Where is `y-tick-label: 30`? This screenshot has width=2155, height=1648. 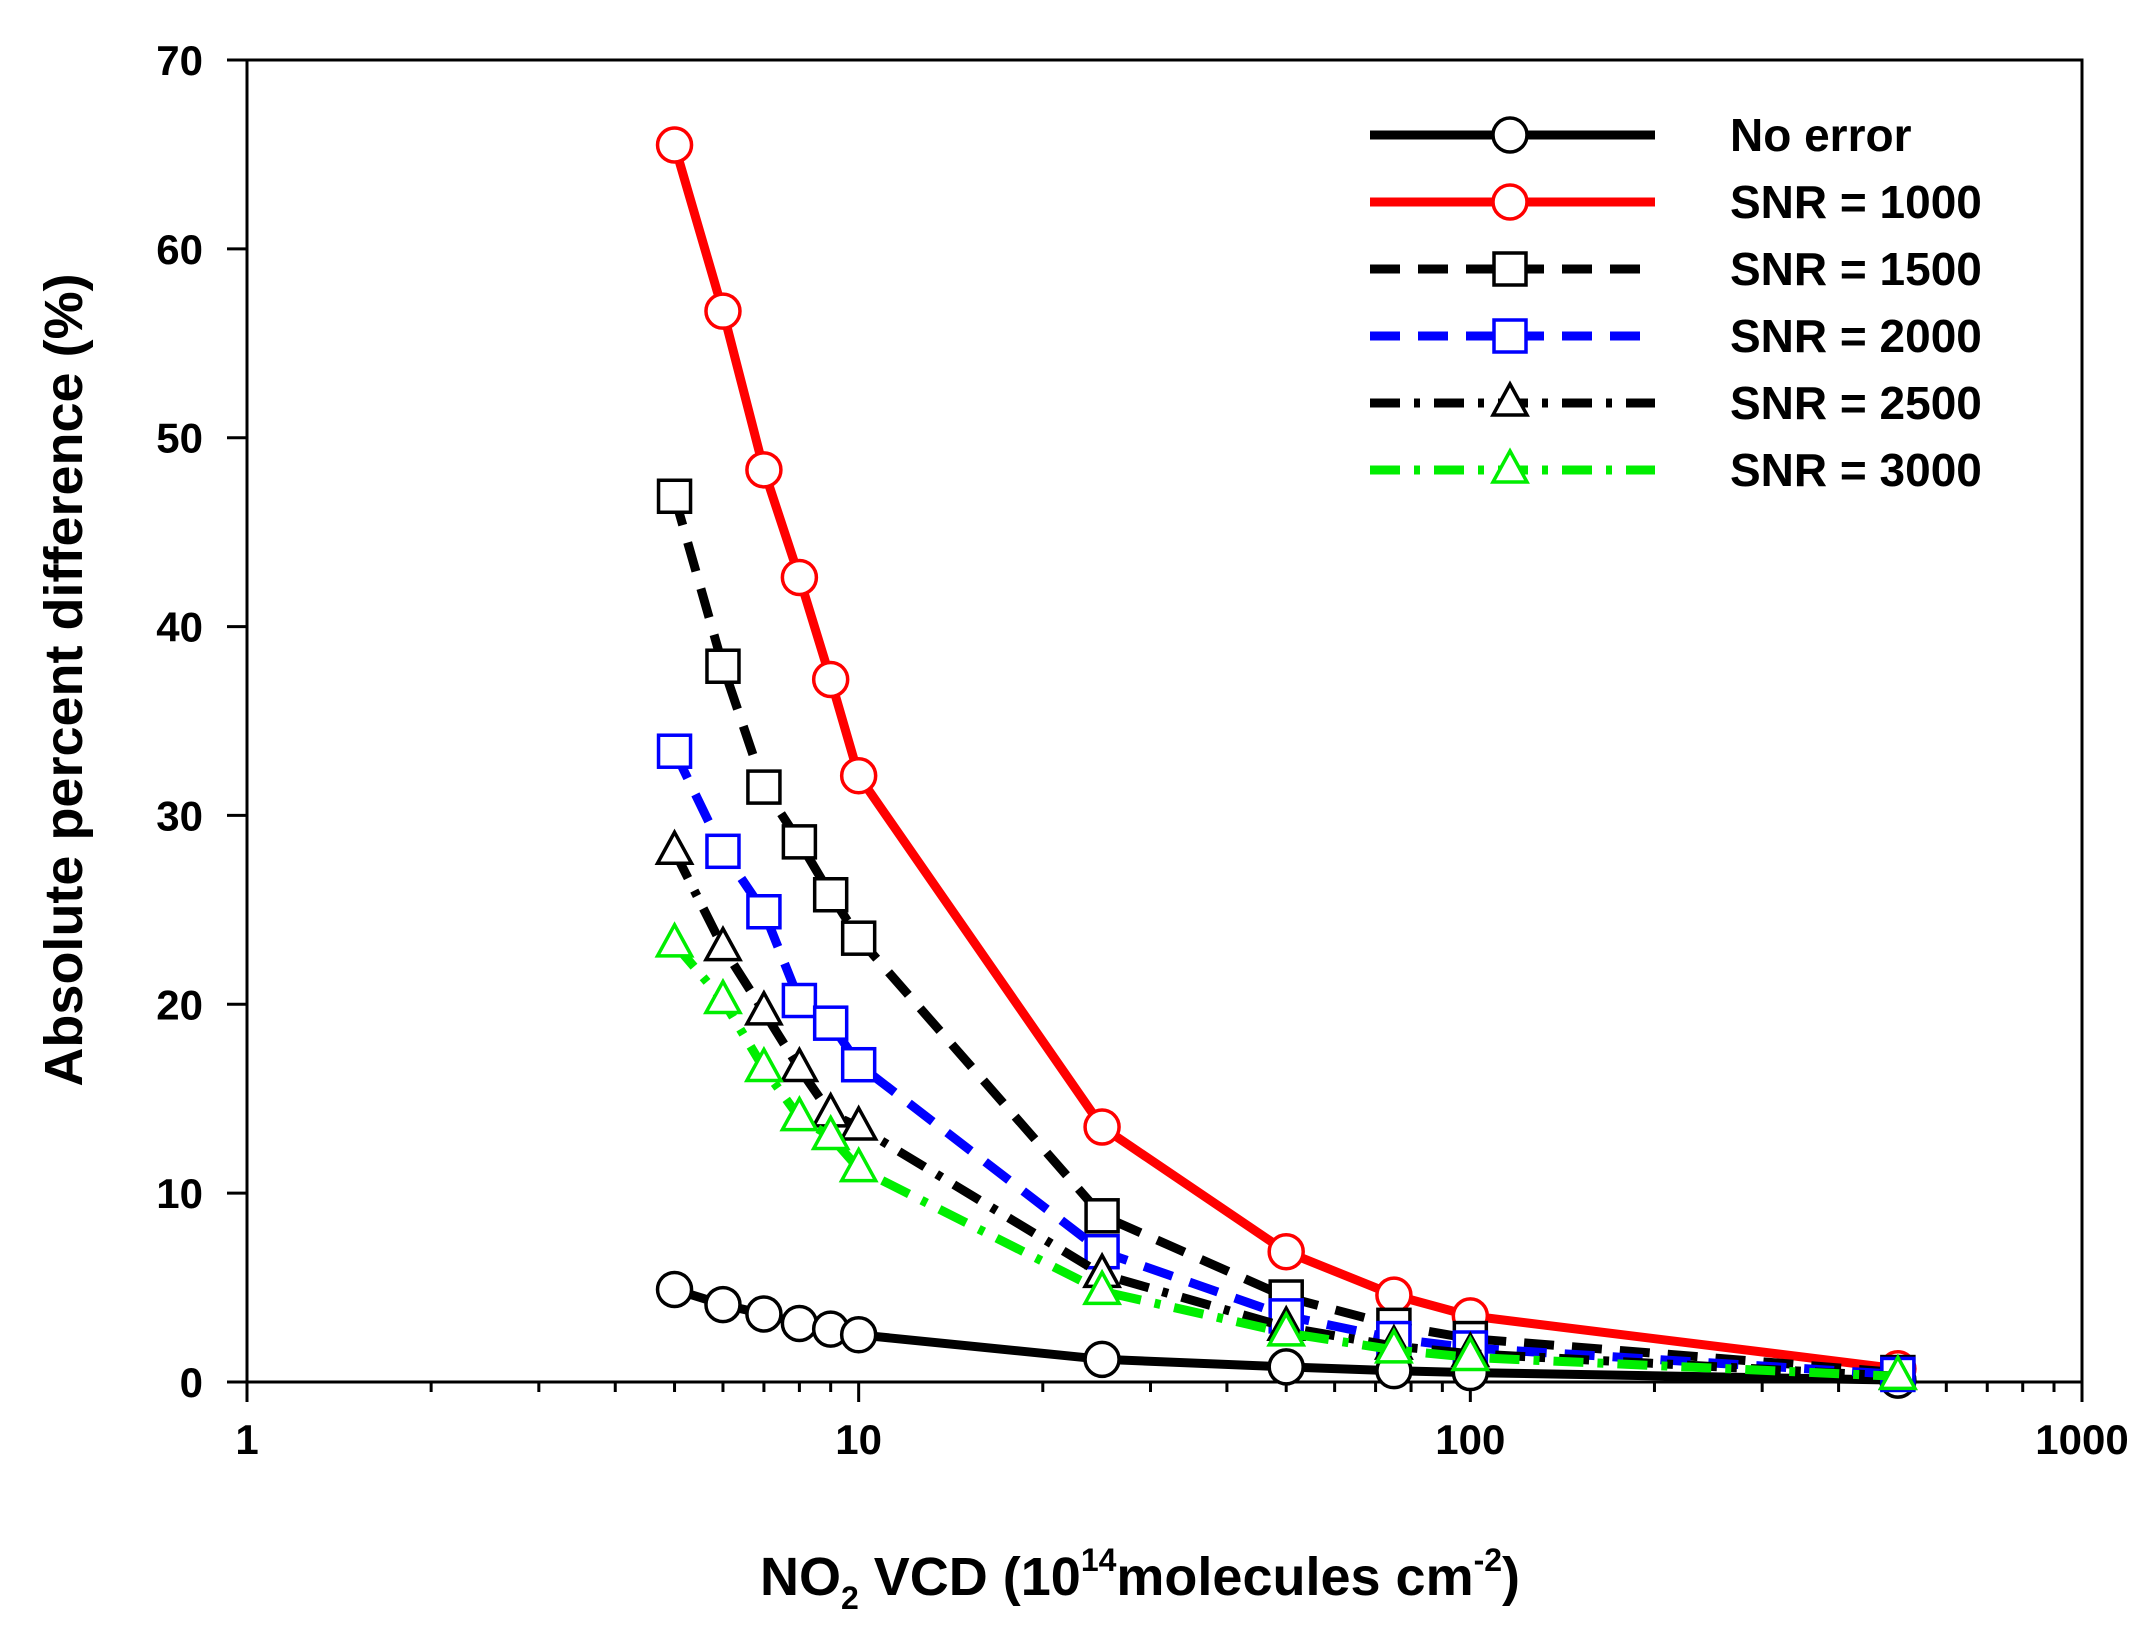 y-tick-label: 30 is located at coordinates (179, 815).